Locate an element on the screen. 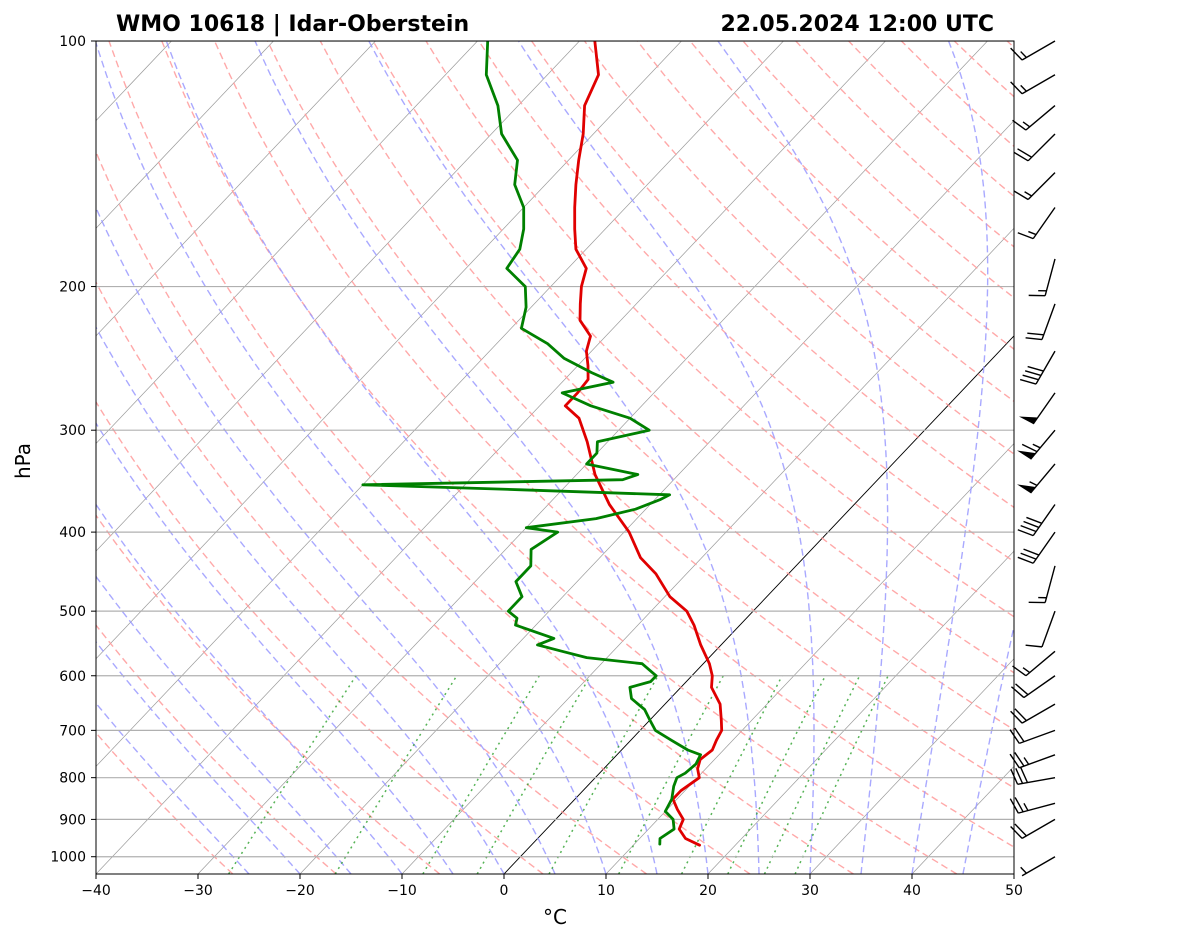 The width and height of the screenshot is (1181, 941). y-tick-label: 700 is located at coordinates (72, 731).